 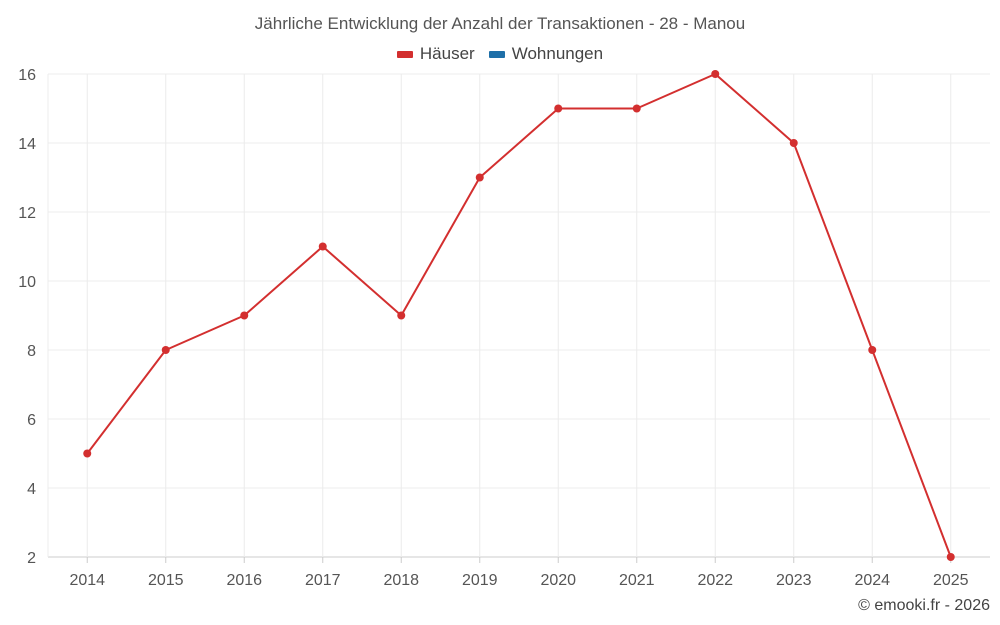 What do you see at coordinates (27, 282) in the screenshot?
I see `y-tick-label: 10` at bounding box center [27, 282].